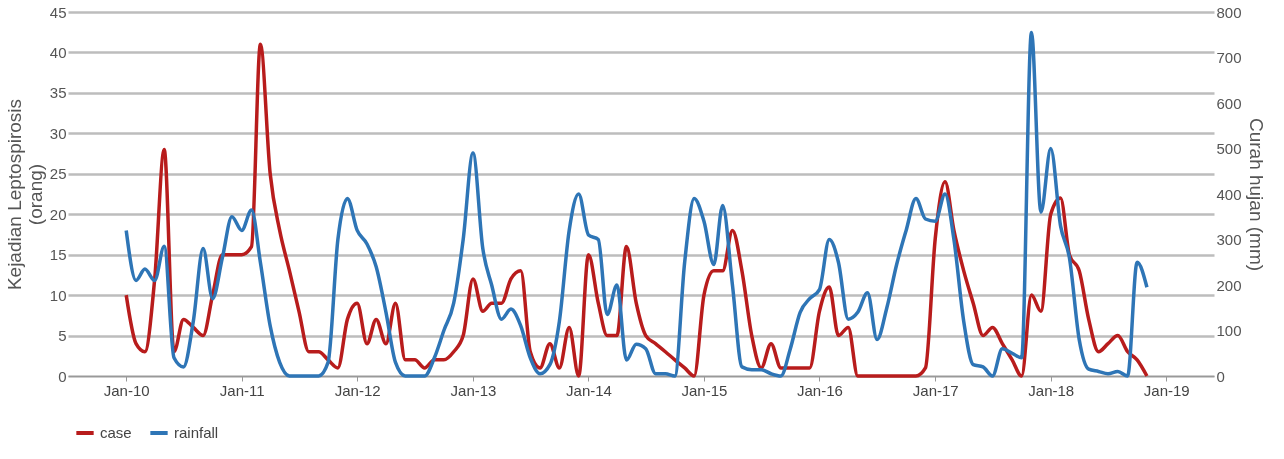 This screenshot has height=459, width=1284. I want to click on y-tick-label: 5, so click(62, 336).